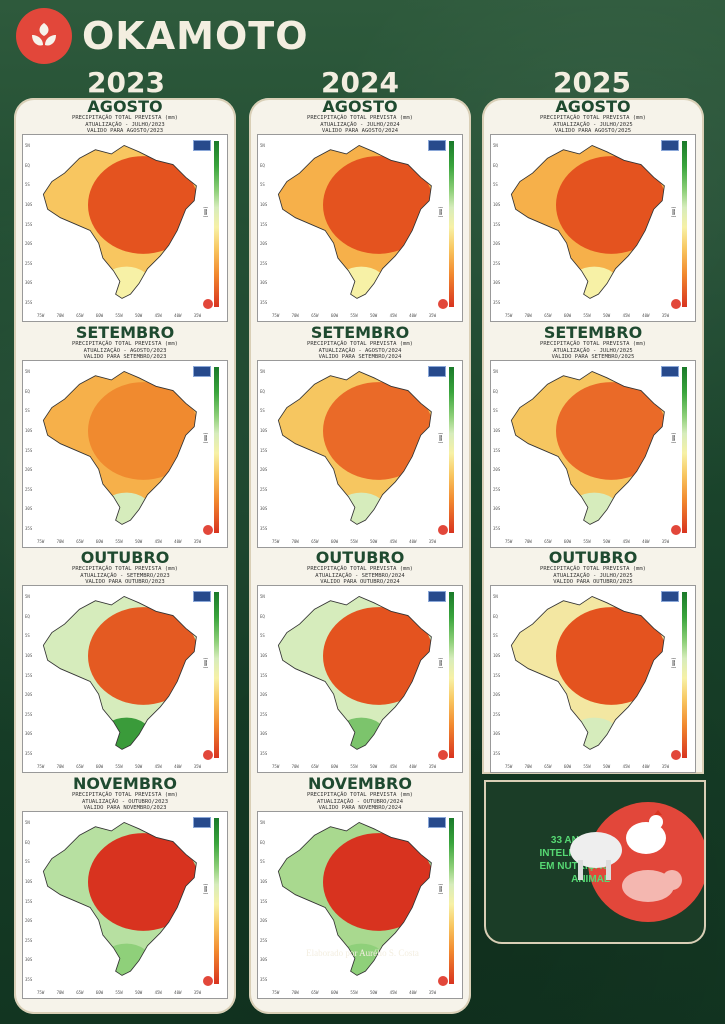  I want to click on brazil-map, so click(354, 672).